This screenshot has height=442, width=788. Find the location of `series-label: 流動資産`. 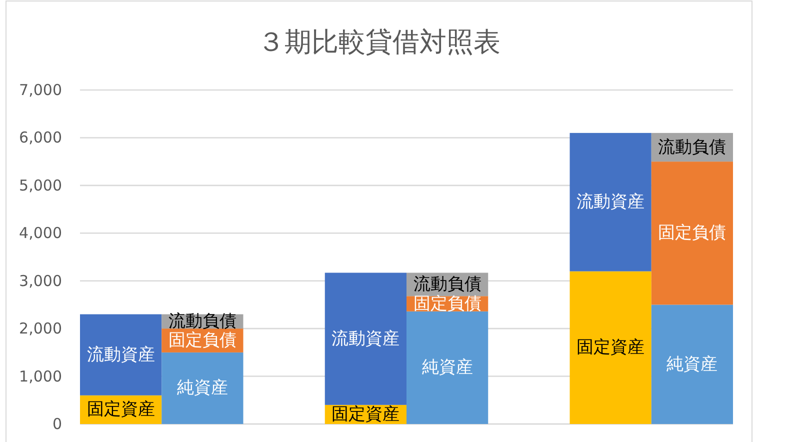

series-label: 流動資産 is located at coordinates (610, 202).